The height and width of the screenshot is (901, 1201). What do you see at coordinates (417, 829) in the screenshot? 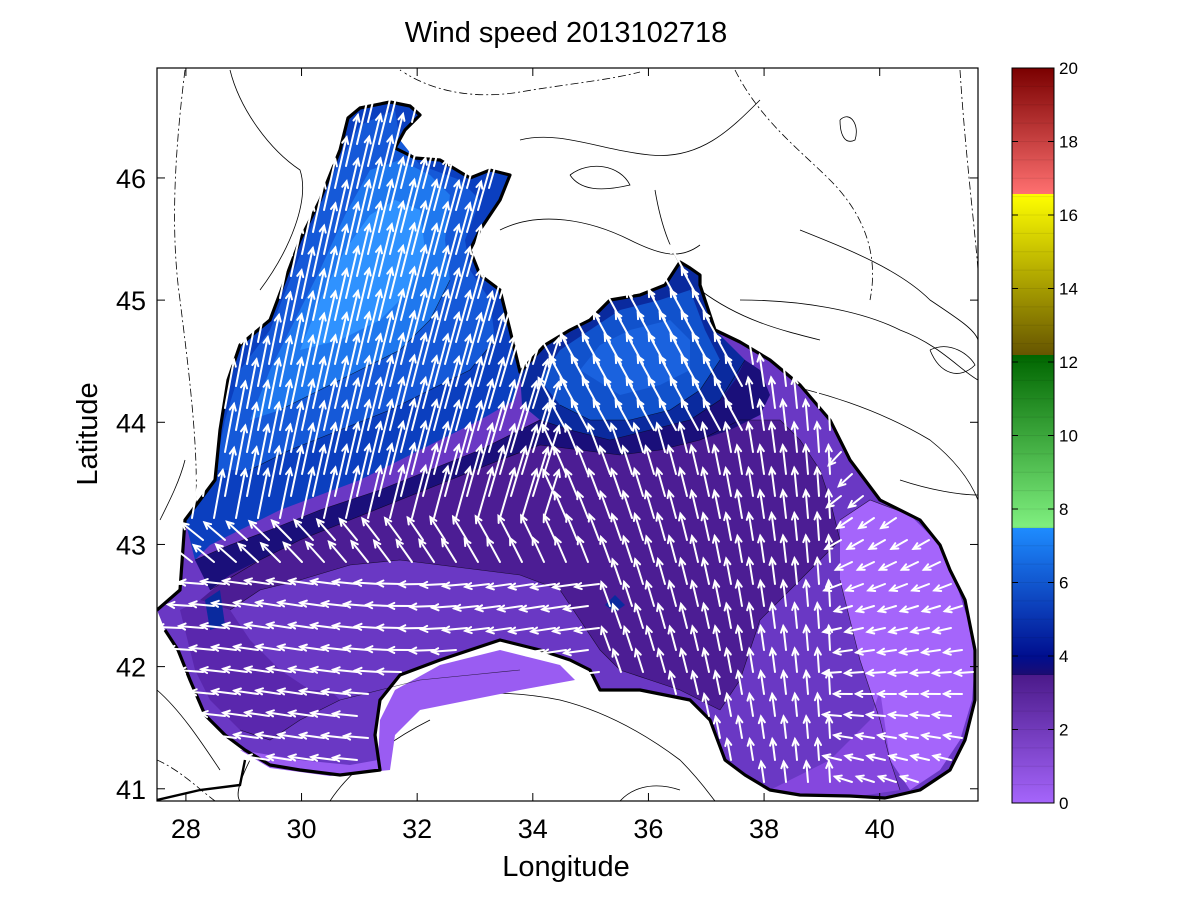
I see `x-tick-label: 32` at bounding box center [417, 829].